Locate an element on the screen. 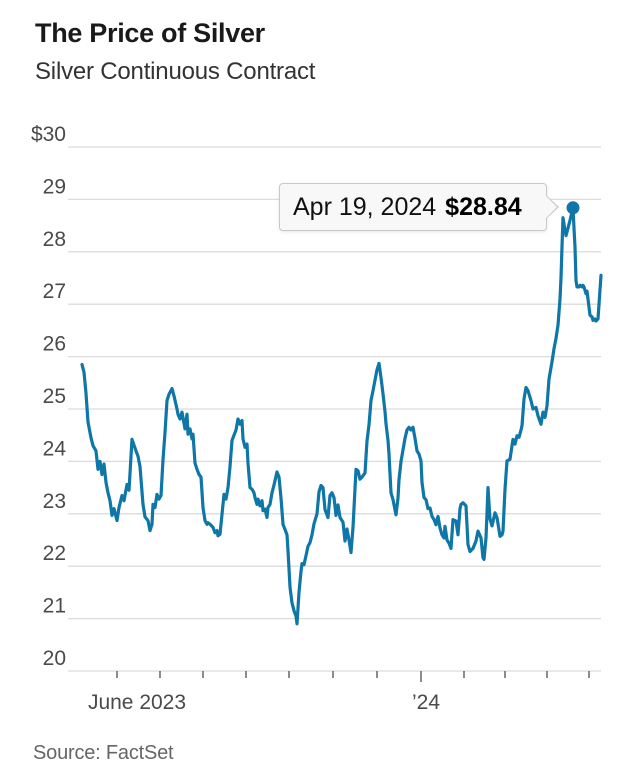  y-axis-label: 22 is located at coordinates (54, 553).